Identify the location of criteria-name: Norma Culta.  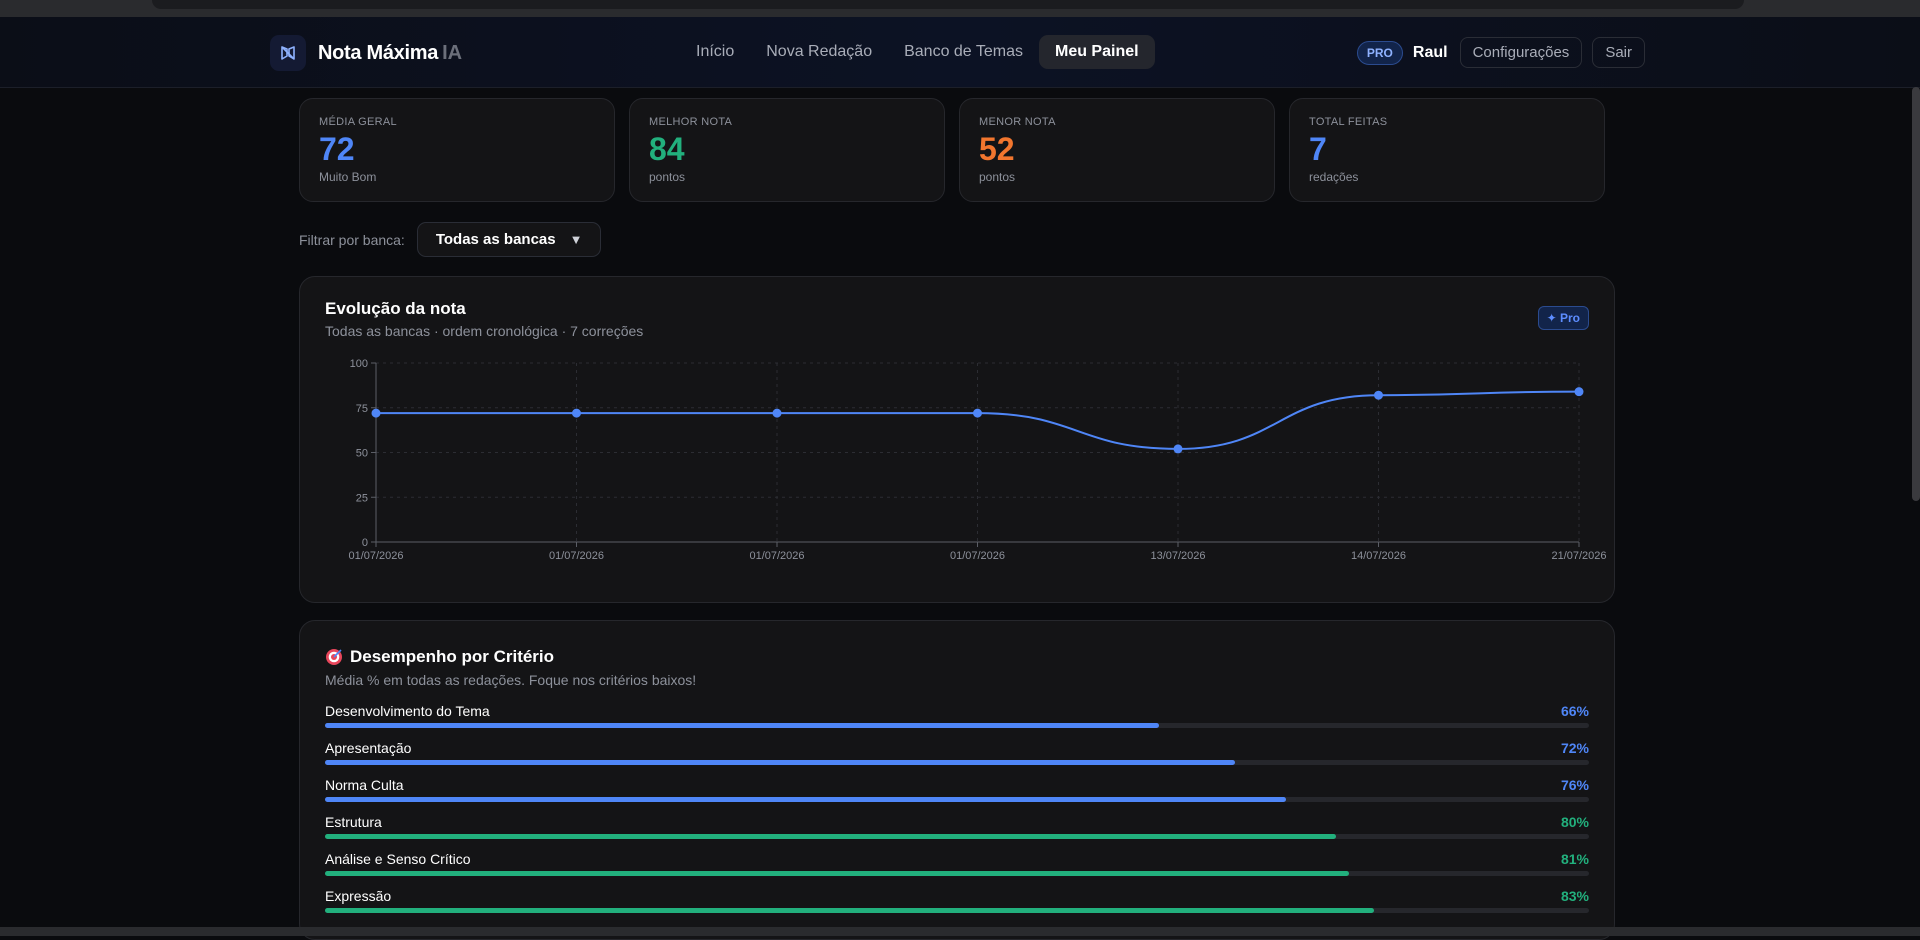
(364, 785).